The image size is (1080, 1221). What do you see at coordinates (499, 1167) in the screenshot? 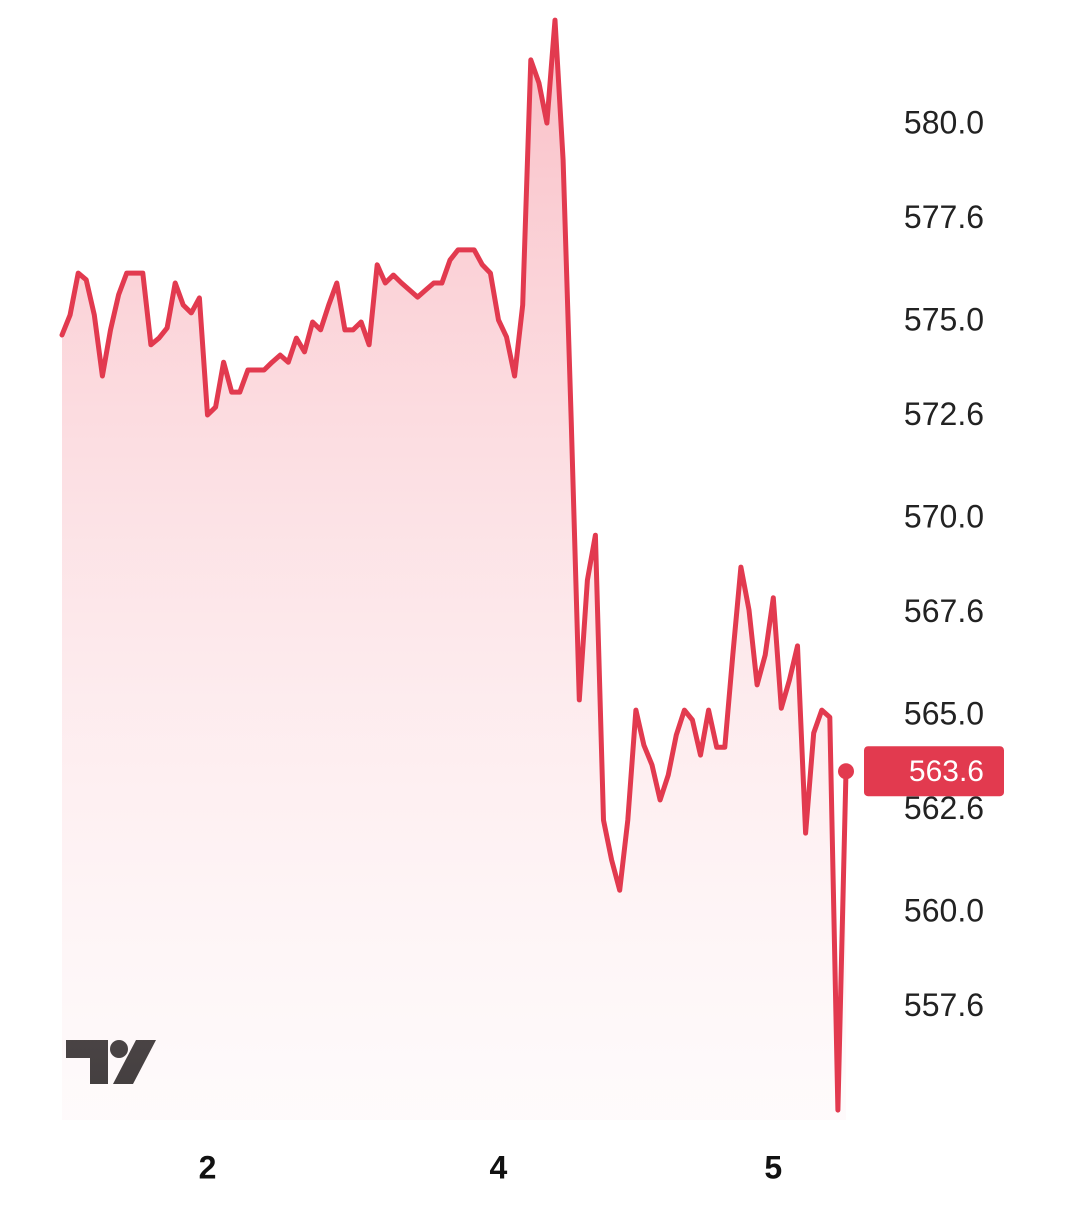
I see `x-tick-label: 4` at bounding box center [499, 1167].